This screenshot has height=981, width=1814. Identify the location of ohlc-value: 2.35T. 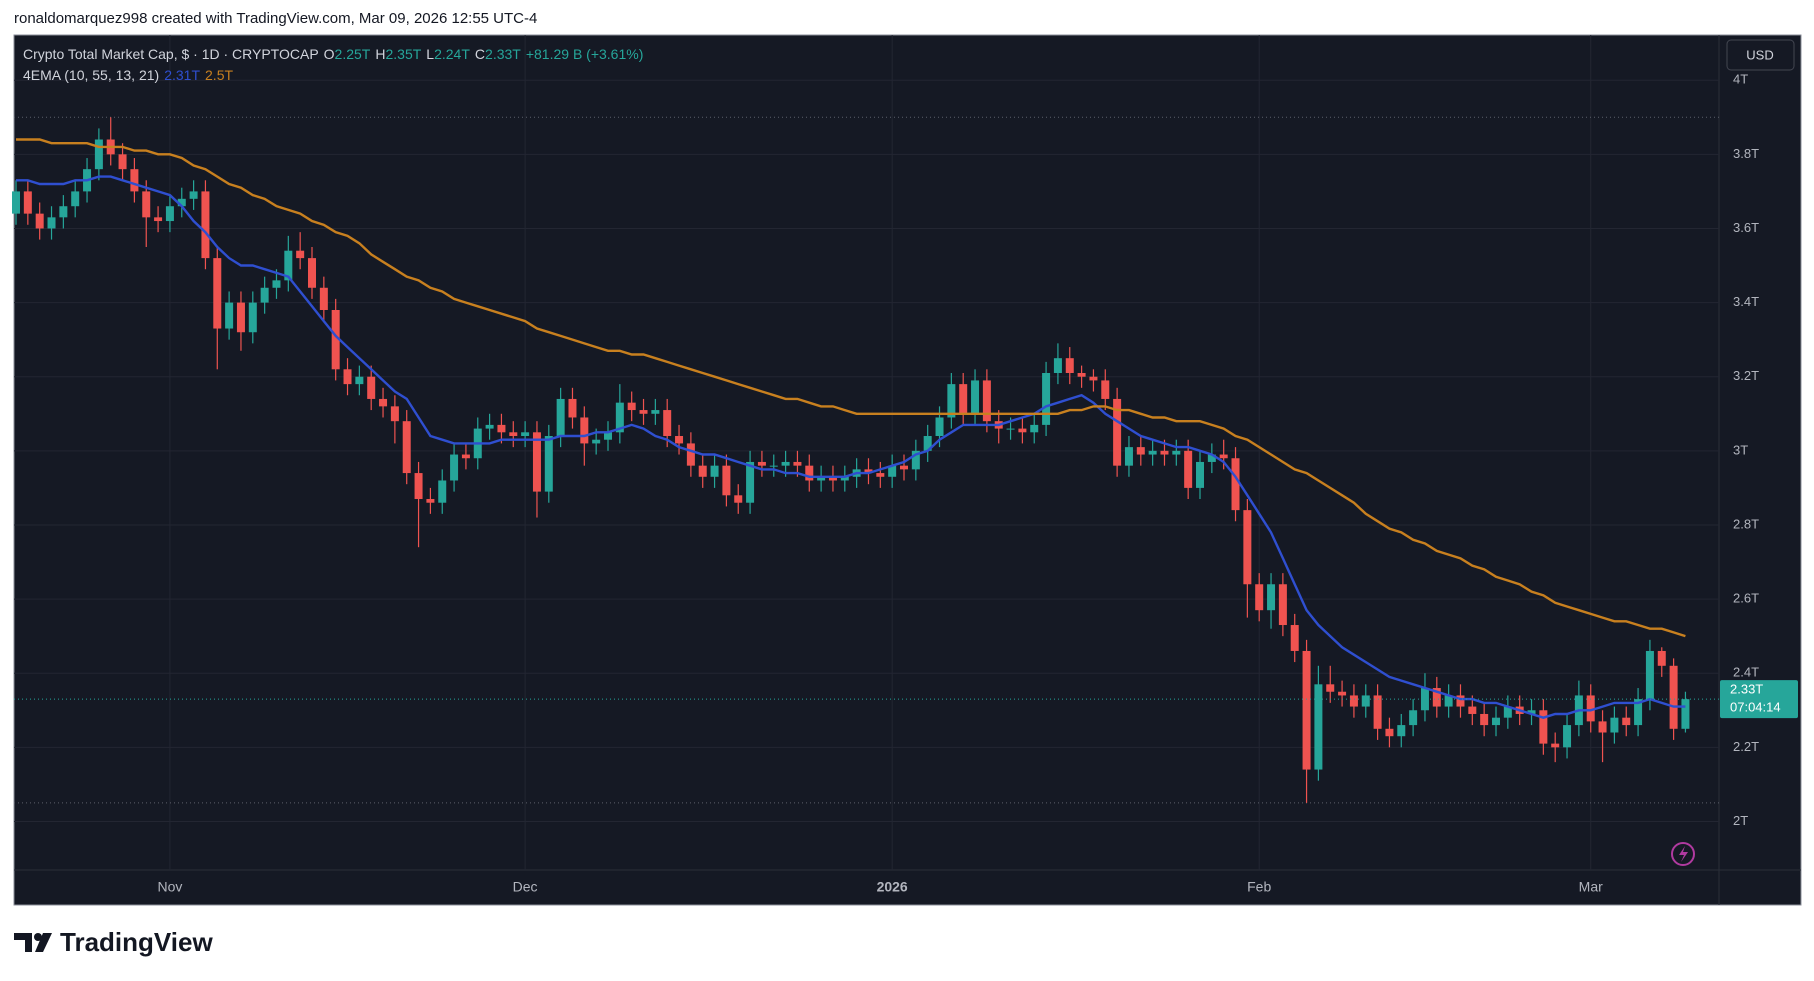
(403, 54).